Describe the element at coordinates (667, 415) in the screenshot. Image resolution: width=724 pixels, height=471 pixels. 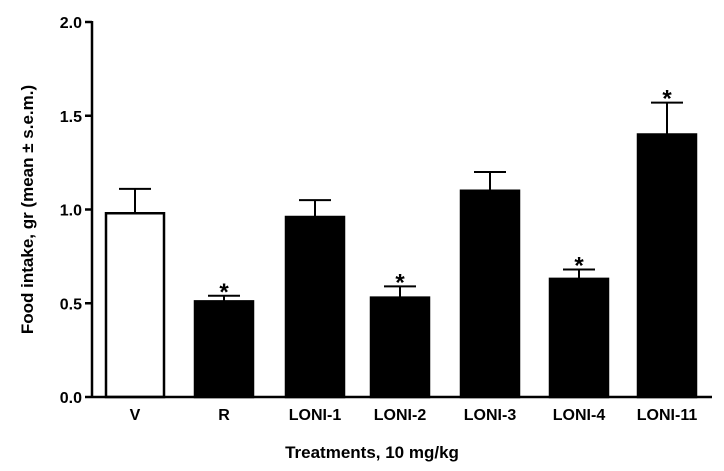
I see `x-category-label: LONI-11` at that location.